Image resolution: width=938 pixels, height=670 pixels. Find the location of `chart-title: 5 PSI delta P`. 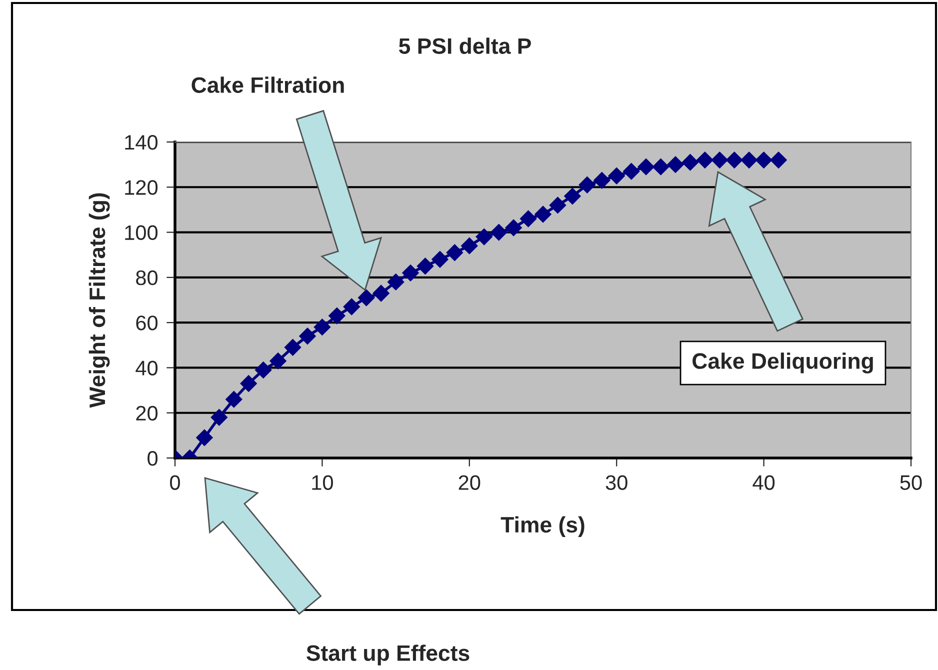

chart-title: 5 PSI delta P is located at coordinates (464, 46).